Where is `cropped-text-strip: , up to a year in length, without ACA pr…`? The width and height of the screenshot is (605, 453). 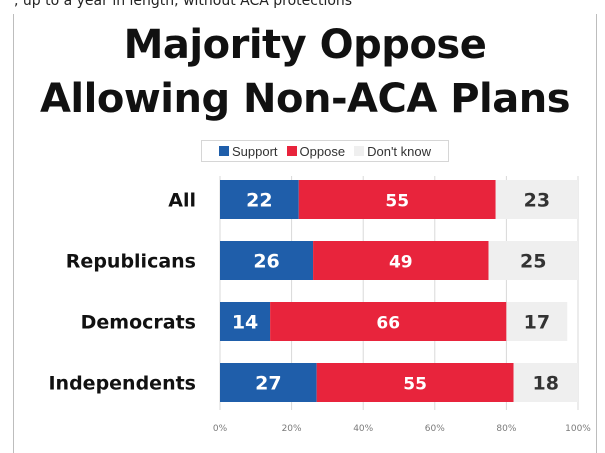 cropped-text-strip: , up to a year in length, without ACA pr… is located at coordinates (302, 8).